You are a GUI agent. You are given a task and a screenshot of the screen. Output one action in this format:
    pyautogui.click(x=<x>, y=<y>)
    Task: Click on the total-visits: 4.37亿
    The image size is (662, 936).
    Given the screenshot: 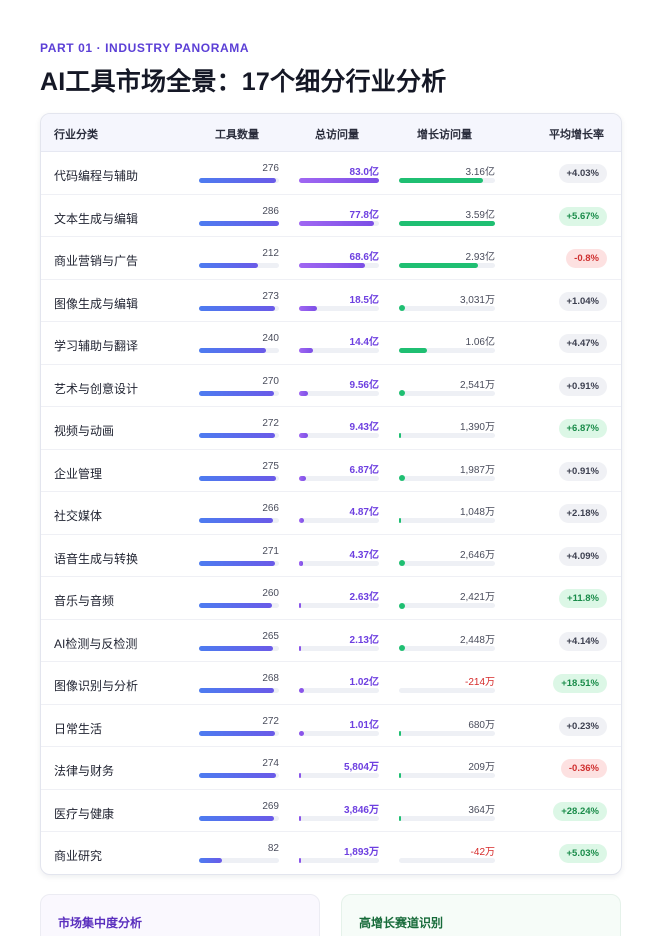 What is the action you would take?
    pyautogui.click(x=364, y=555)
    